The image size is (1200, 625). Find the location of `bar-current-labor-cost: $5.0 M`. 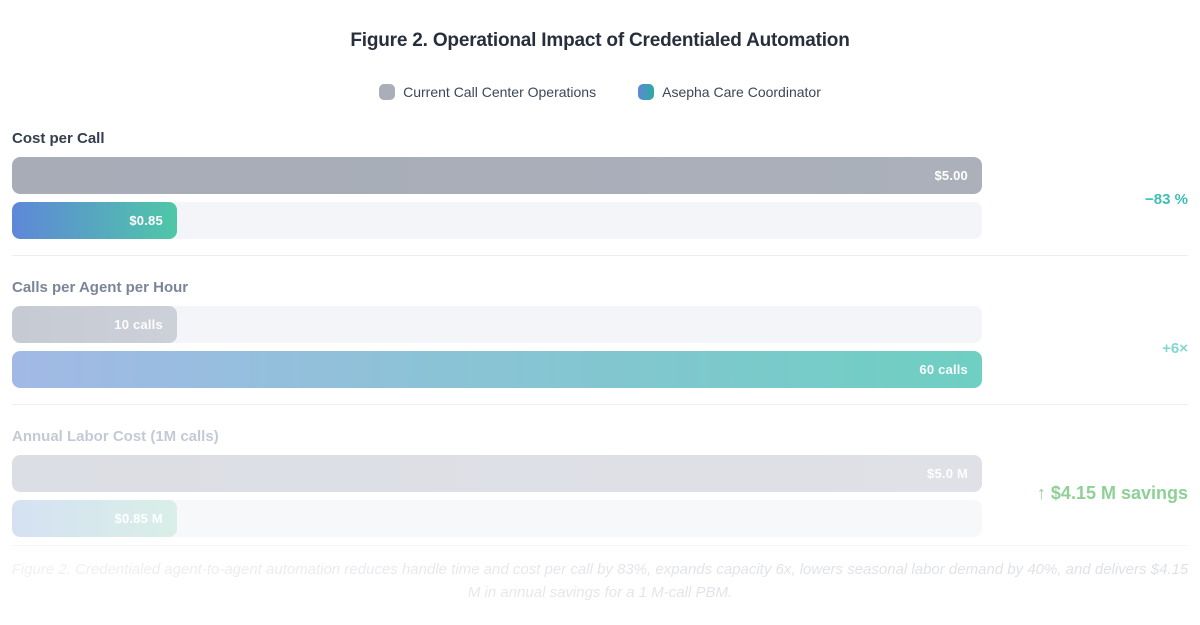

bar-current-labor-cost: $5.0 M is located at coordinates (497, 473).